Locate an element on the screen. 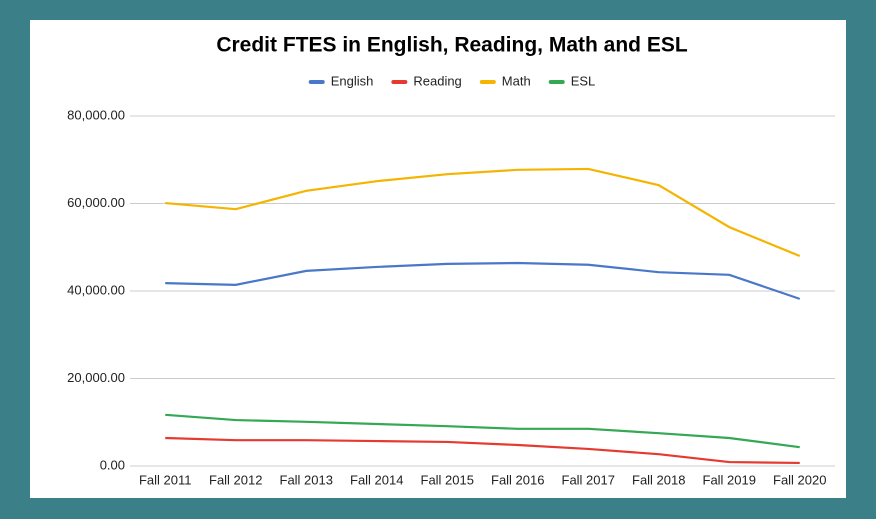 The image size is (876, 524). x-tick-label: Fall 2012 is located at coordinates (235, 479).